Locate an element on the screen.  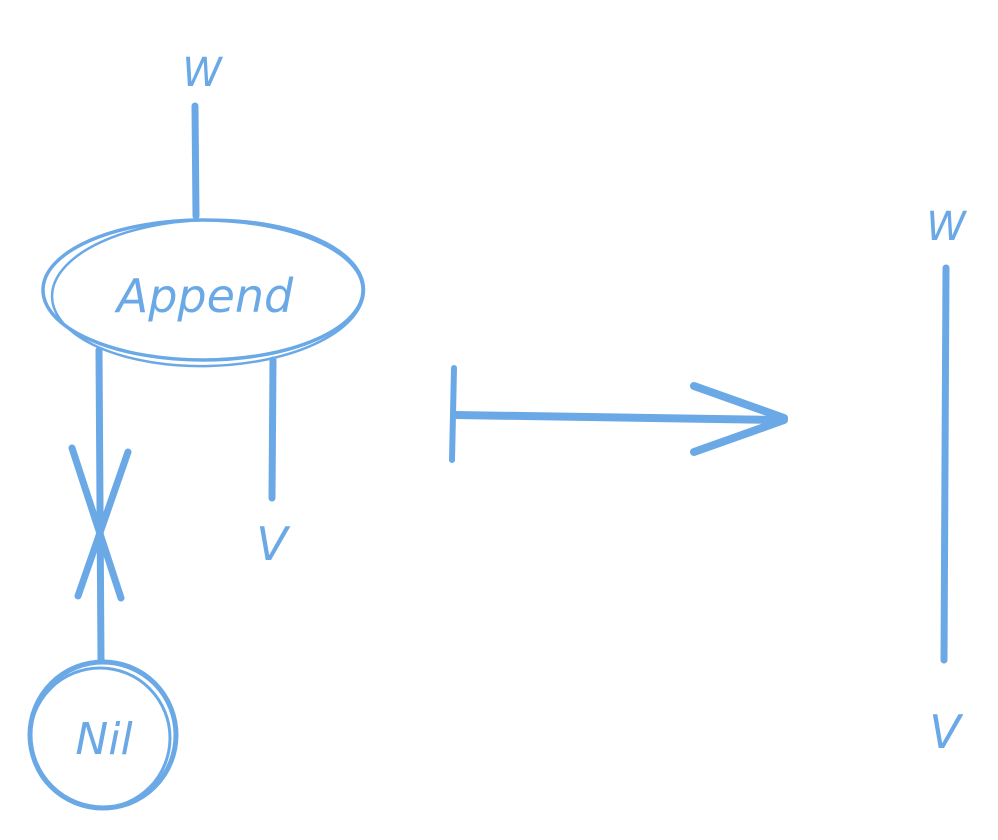
append-to-nil-wire is located at coordinates (100, 505).